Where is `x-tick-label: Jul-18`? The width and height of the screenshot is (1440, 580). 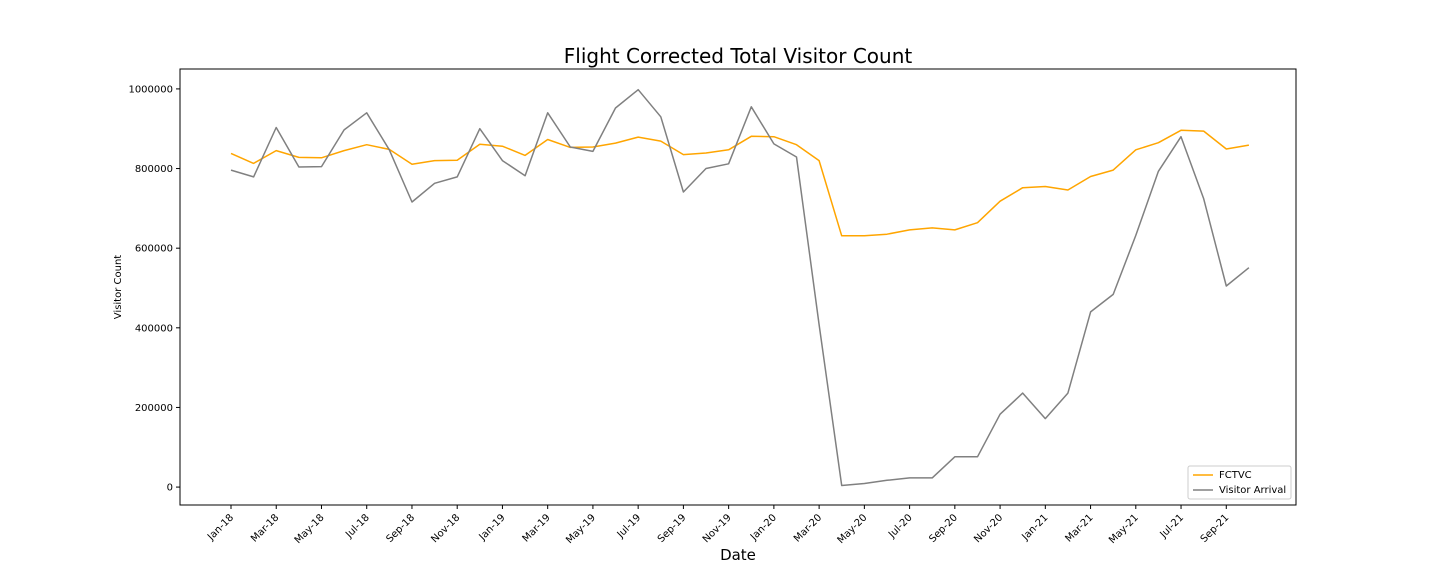 x-tick-label: Jul-18 is located at coordinates (357, 526).